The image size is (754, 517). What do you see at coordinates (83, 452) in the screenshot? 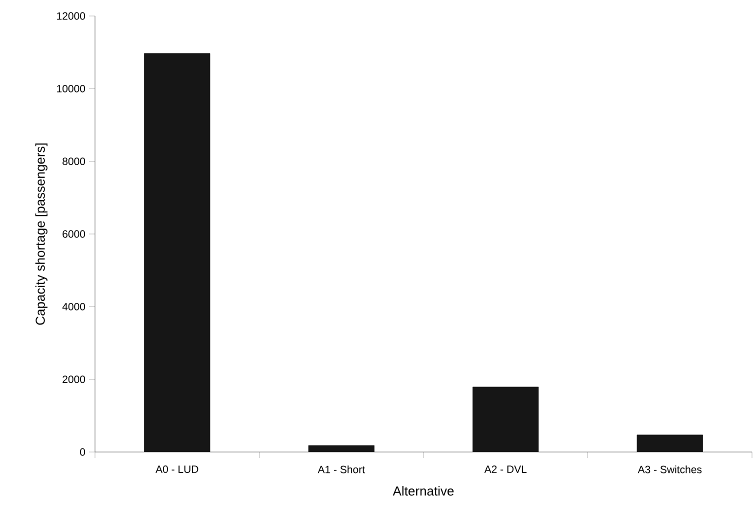
I see `y-tick-label: 0` at bounding box center [83, 452].